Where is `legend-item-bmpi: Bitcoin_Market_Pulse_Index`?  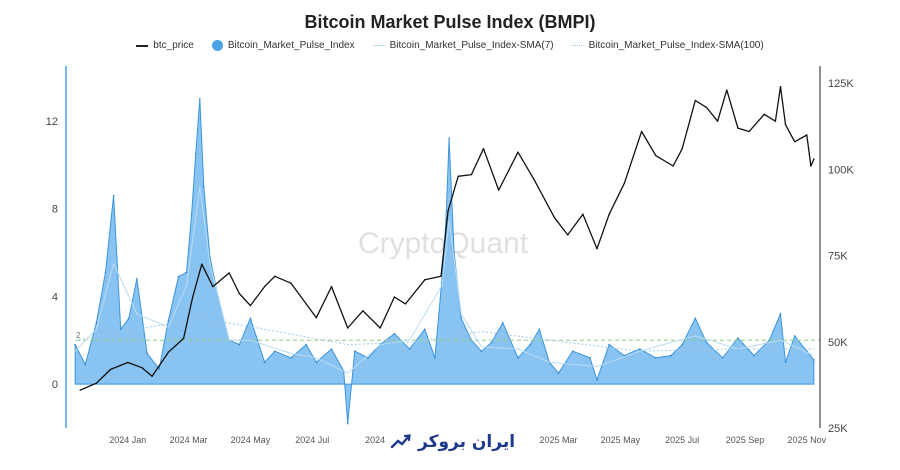
legend-item-bmpi: Bitcoin_Market_Pulse_Index is located at coordinates (283, 45).